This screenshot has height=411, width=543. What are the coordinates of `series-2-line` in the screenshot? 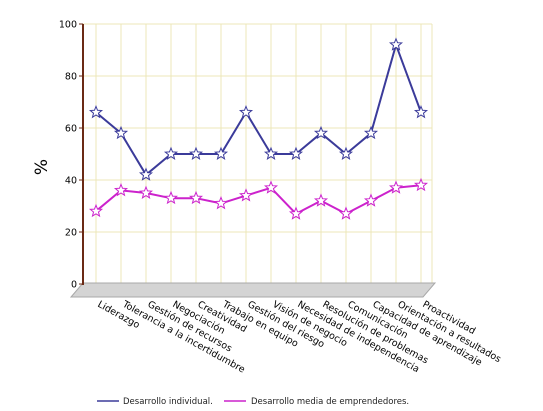 It's located at (258, 199).